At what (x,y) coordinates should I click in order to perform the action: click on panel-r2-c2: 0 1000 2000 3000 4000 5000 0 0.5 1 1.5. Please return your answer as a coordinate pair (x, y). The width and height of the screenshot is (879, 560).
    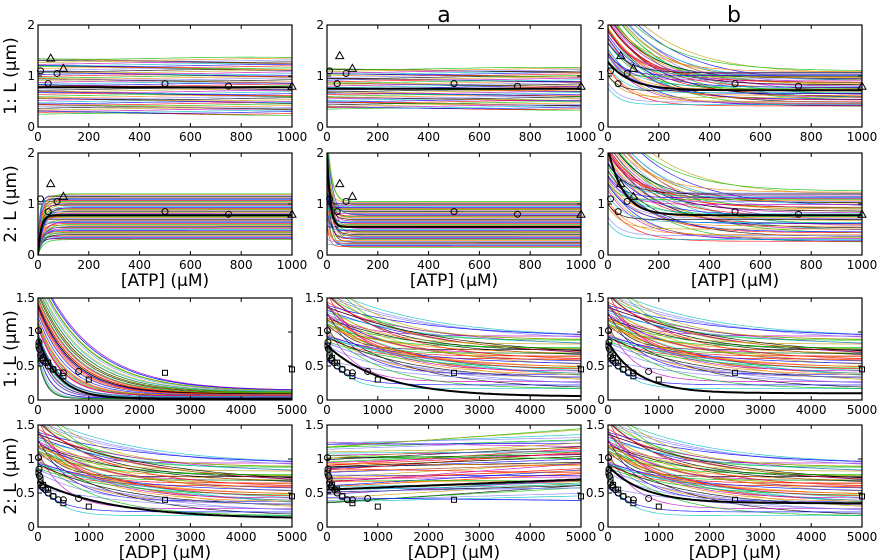
    Looking at the image, I should click on (731, 354).